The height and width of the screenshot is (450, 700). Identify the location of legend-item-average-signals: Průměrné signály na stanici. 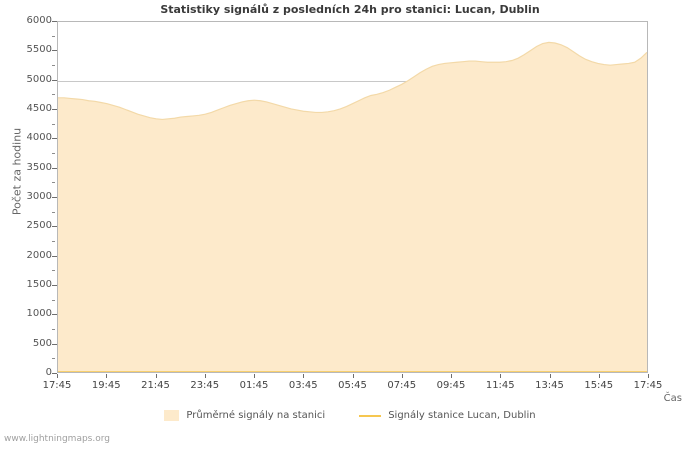
(244, 415).